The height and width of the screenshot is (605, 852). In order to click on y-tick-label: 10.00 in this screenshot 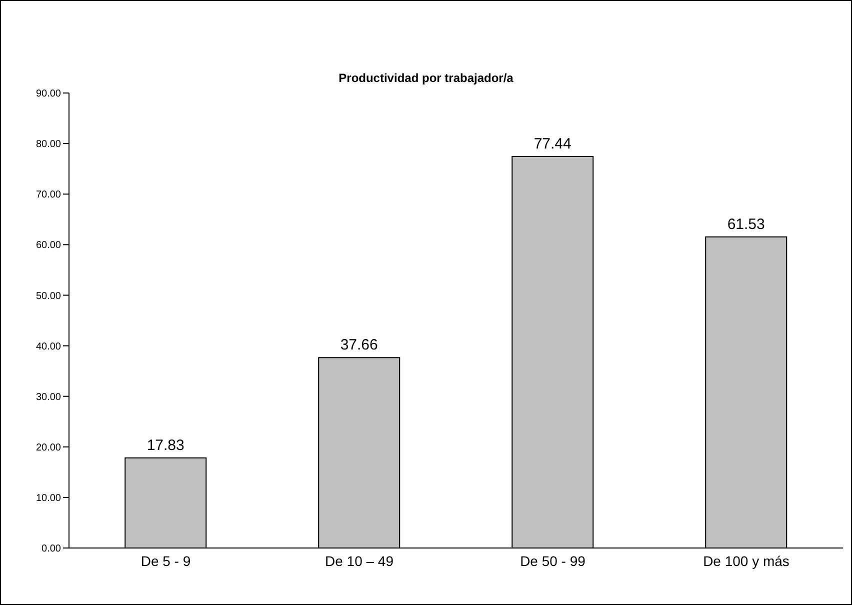, I will do `click(49, 498)`.